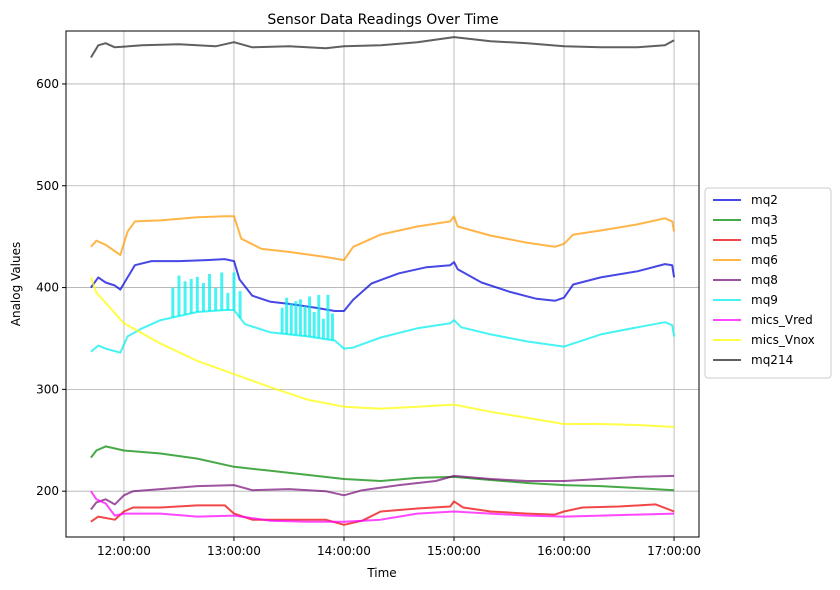 The image size is (840, 590). What do you see at coordinates (234, 551) in the screenshot?
I see `x-tick-label: 13:00:00` at bounding box center [234, 551].